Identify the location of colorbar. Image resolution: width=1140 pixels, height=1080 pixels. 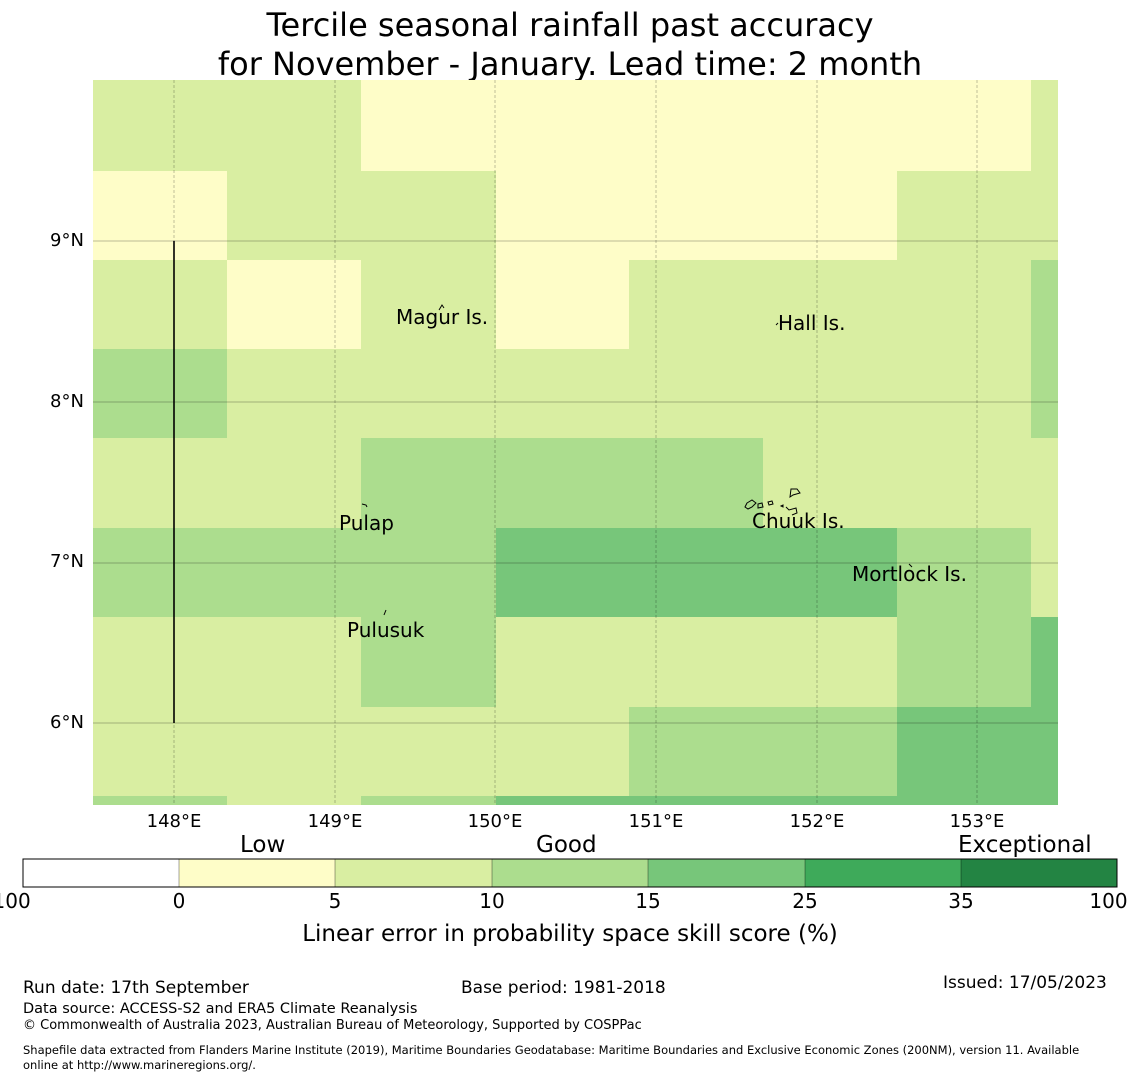
(570, 873).